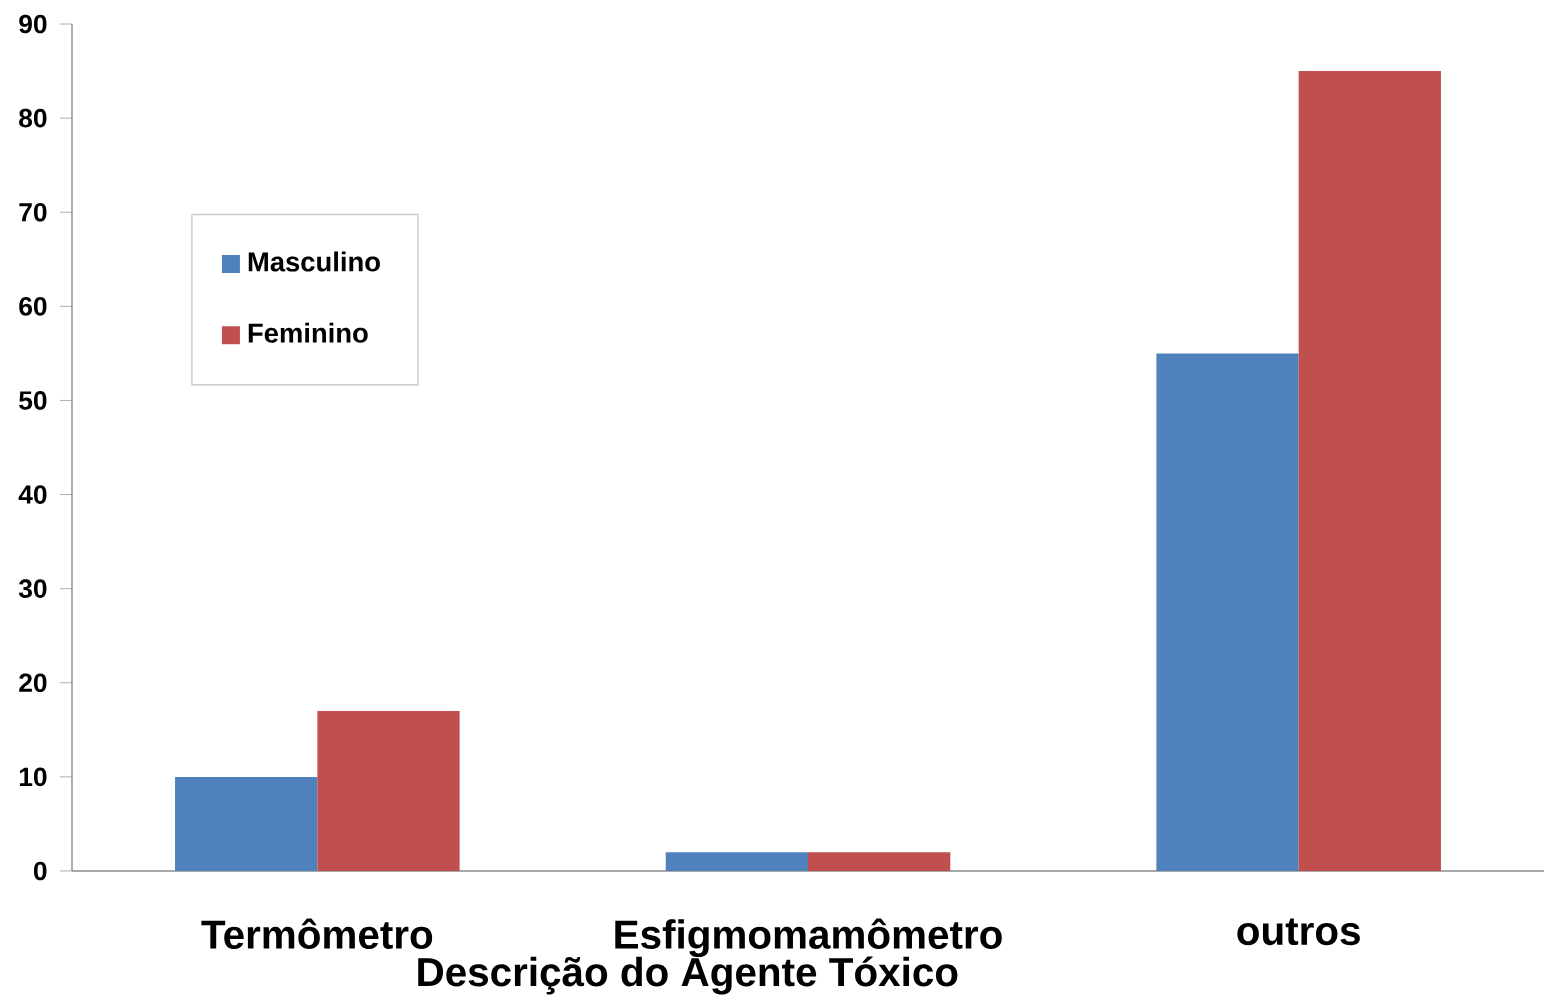 Image resolution: width=1544 pixels, height=1005 pixels. Describe the element at coordinates (808, 938) in the screenshot. I see `x-tick-label: Esfigmomamômetro` at that location.